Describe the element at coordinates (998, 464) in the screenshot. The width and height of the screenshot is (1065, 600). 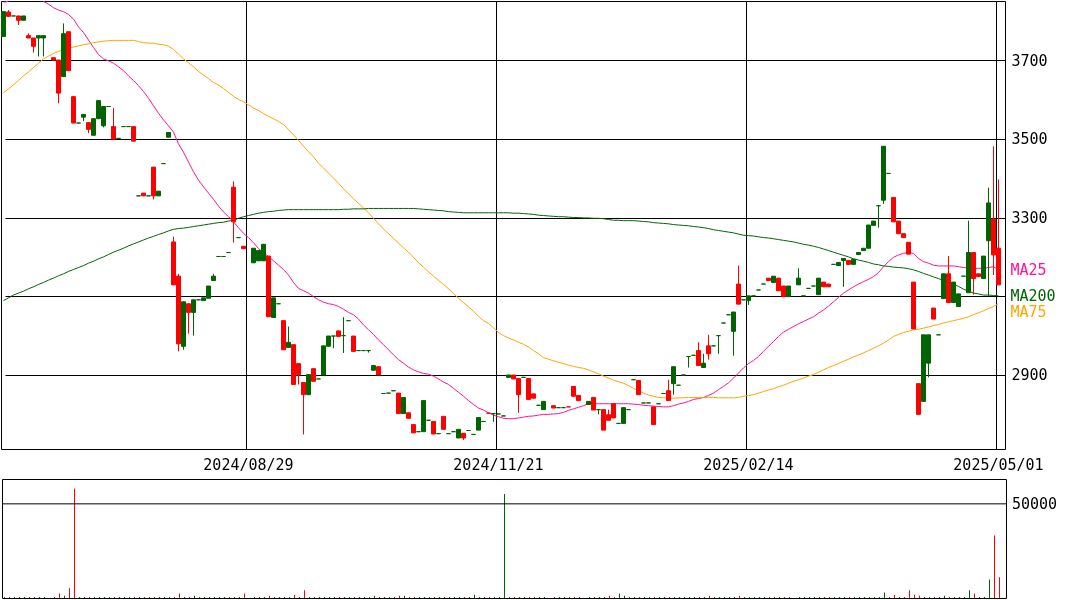
I see `x-tick-label: 2025/05/01` at that location.